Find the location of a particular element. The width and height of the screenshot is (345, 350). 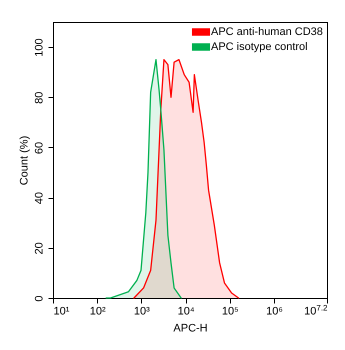

x-axis-title: APC-H is located at coordinates (190, 328).